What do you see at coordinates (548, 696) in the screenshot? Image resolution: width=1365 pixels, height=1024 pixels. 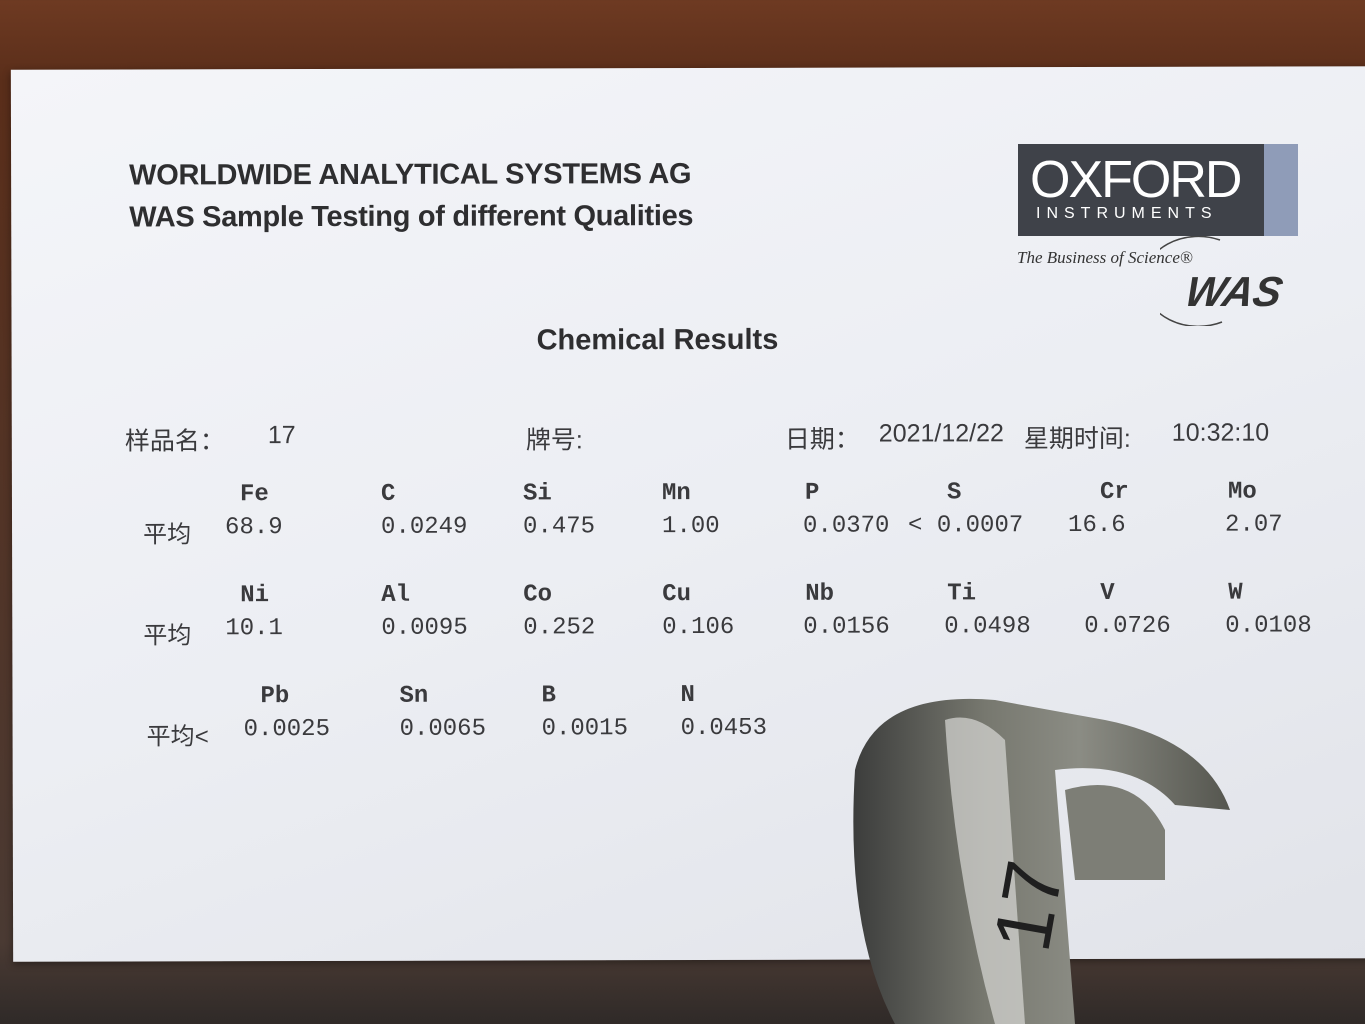 I see `element-symbol: B` at bounding box center [548, 696].